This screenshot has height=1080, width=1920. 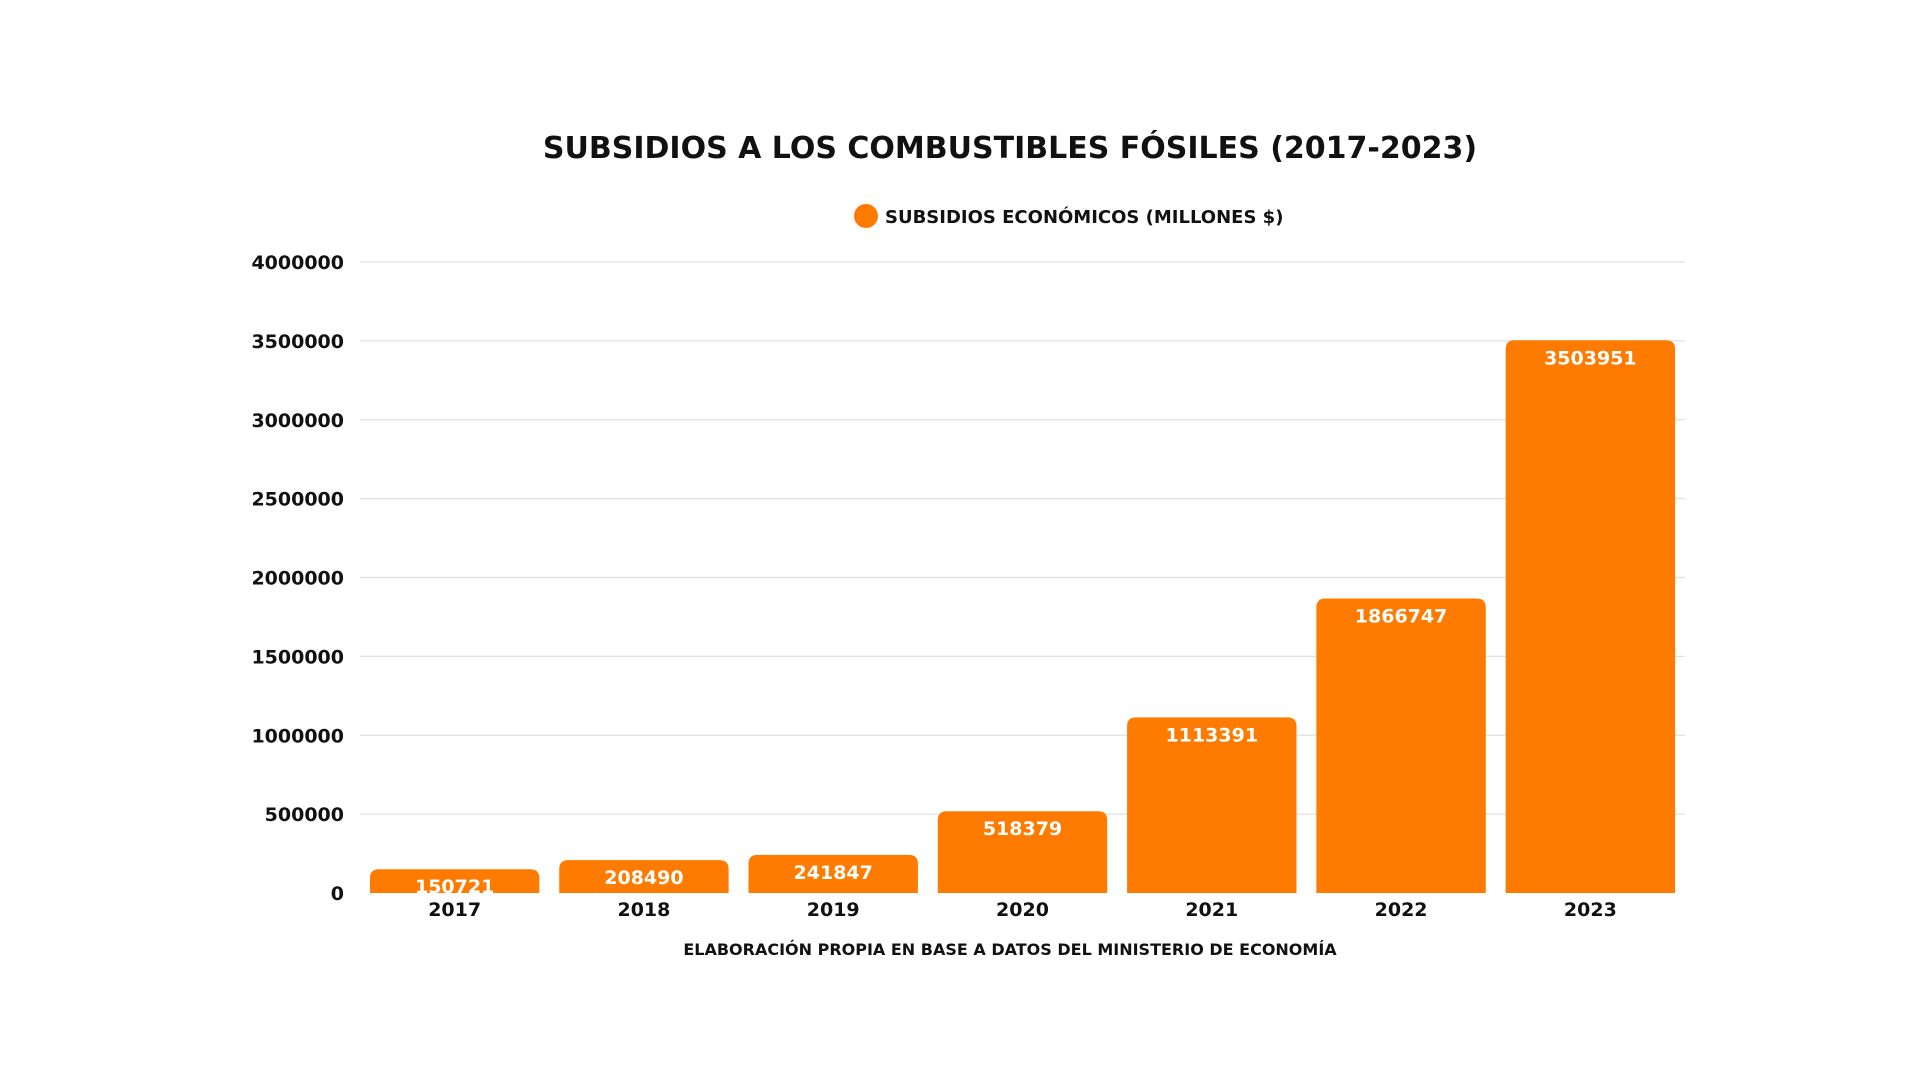 What do you see at coordinates (866, 216) in the screenshot?
I see `legend-swatch` at bounding box center [866, 216].